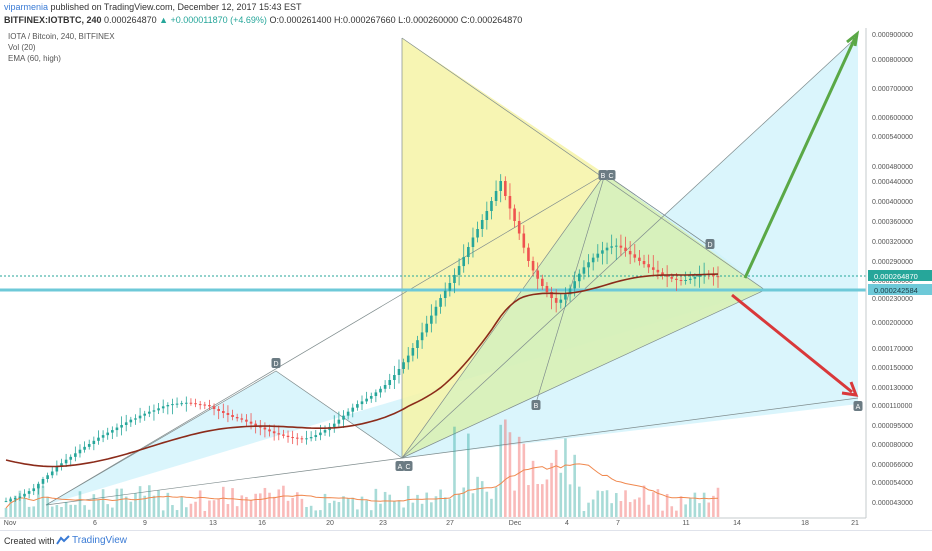 The width and height of the screenshot is (932, 551). I want to click on author-link: viparmenia, so click(26, 7).